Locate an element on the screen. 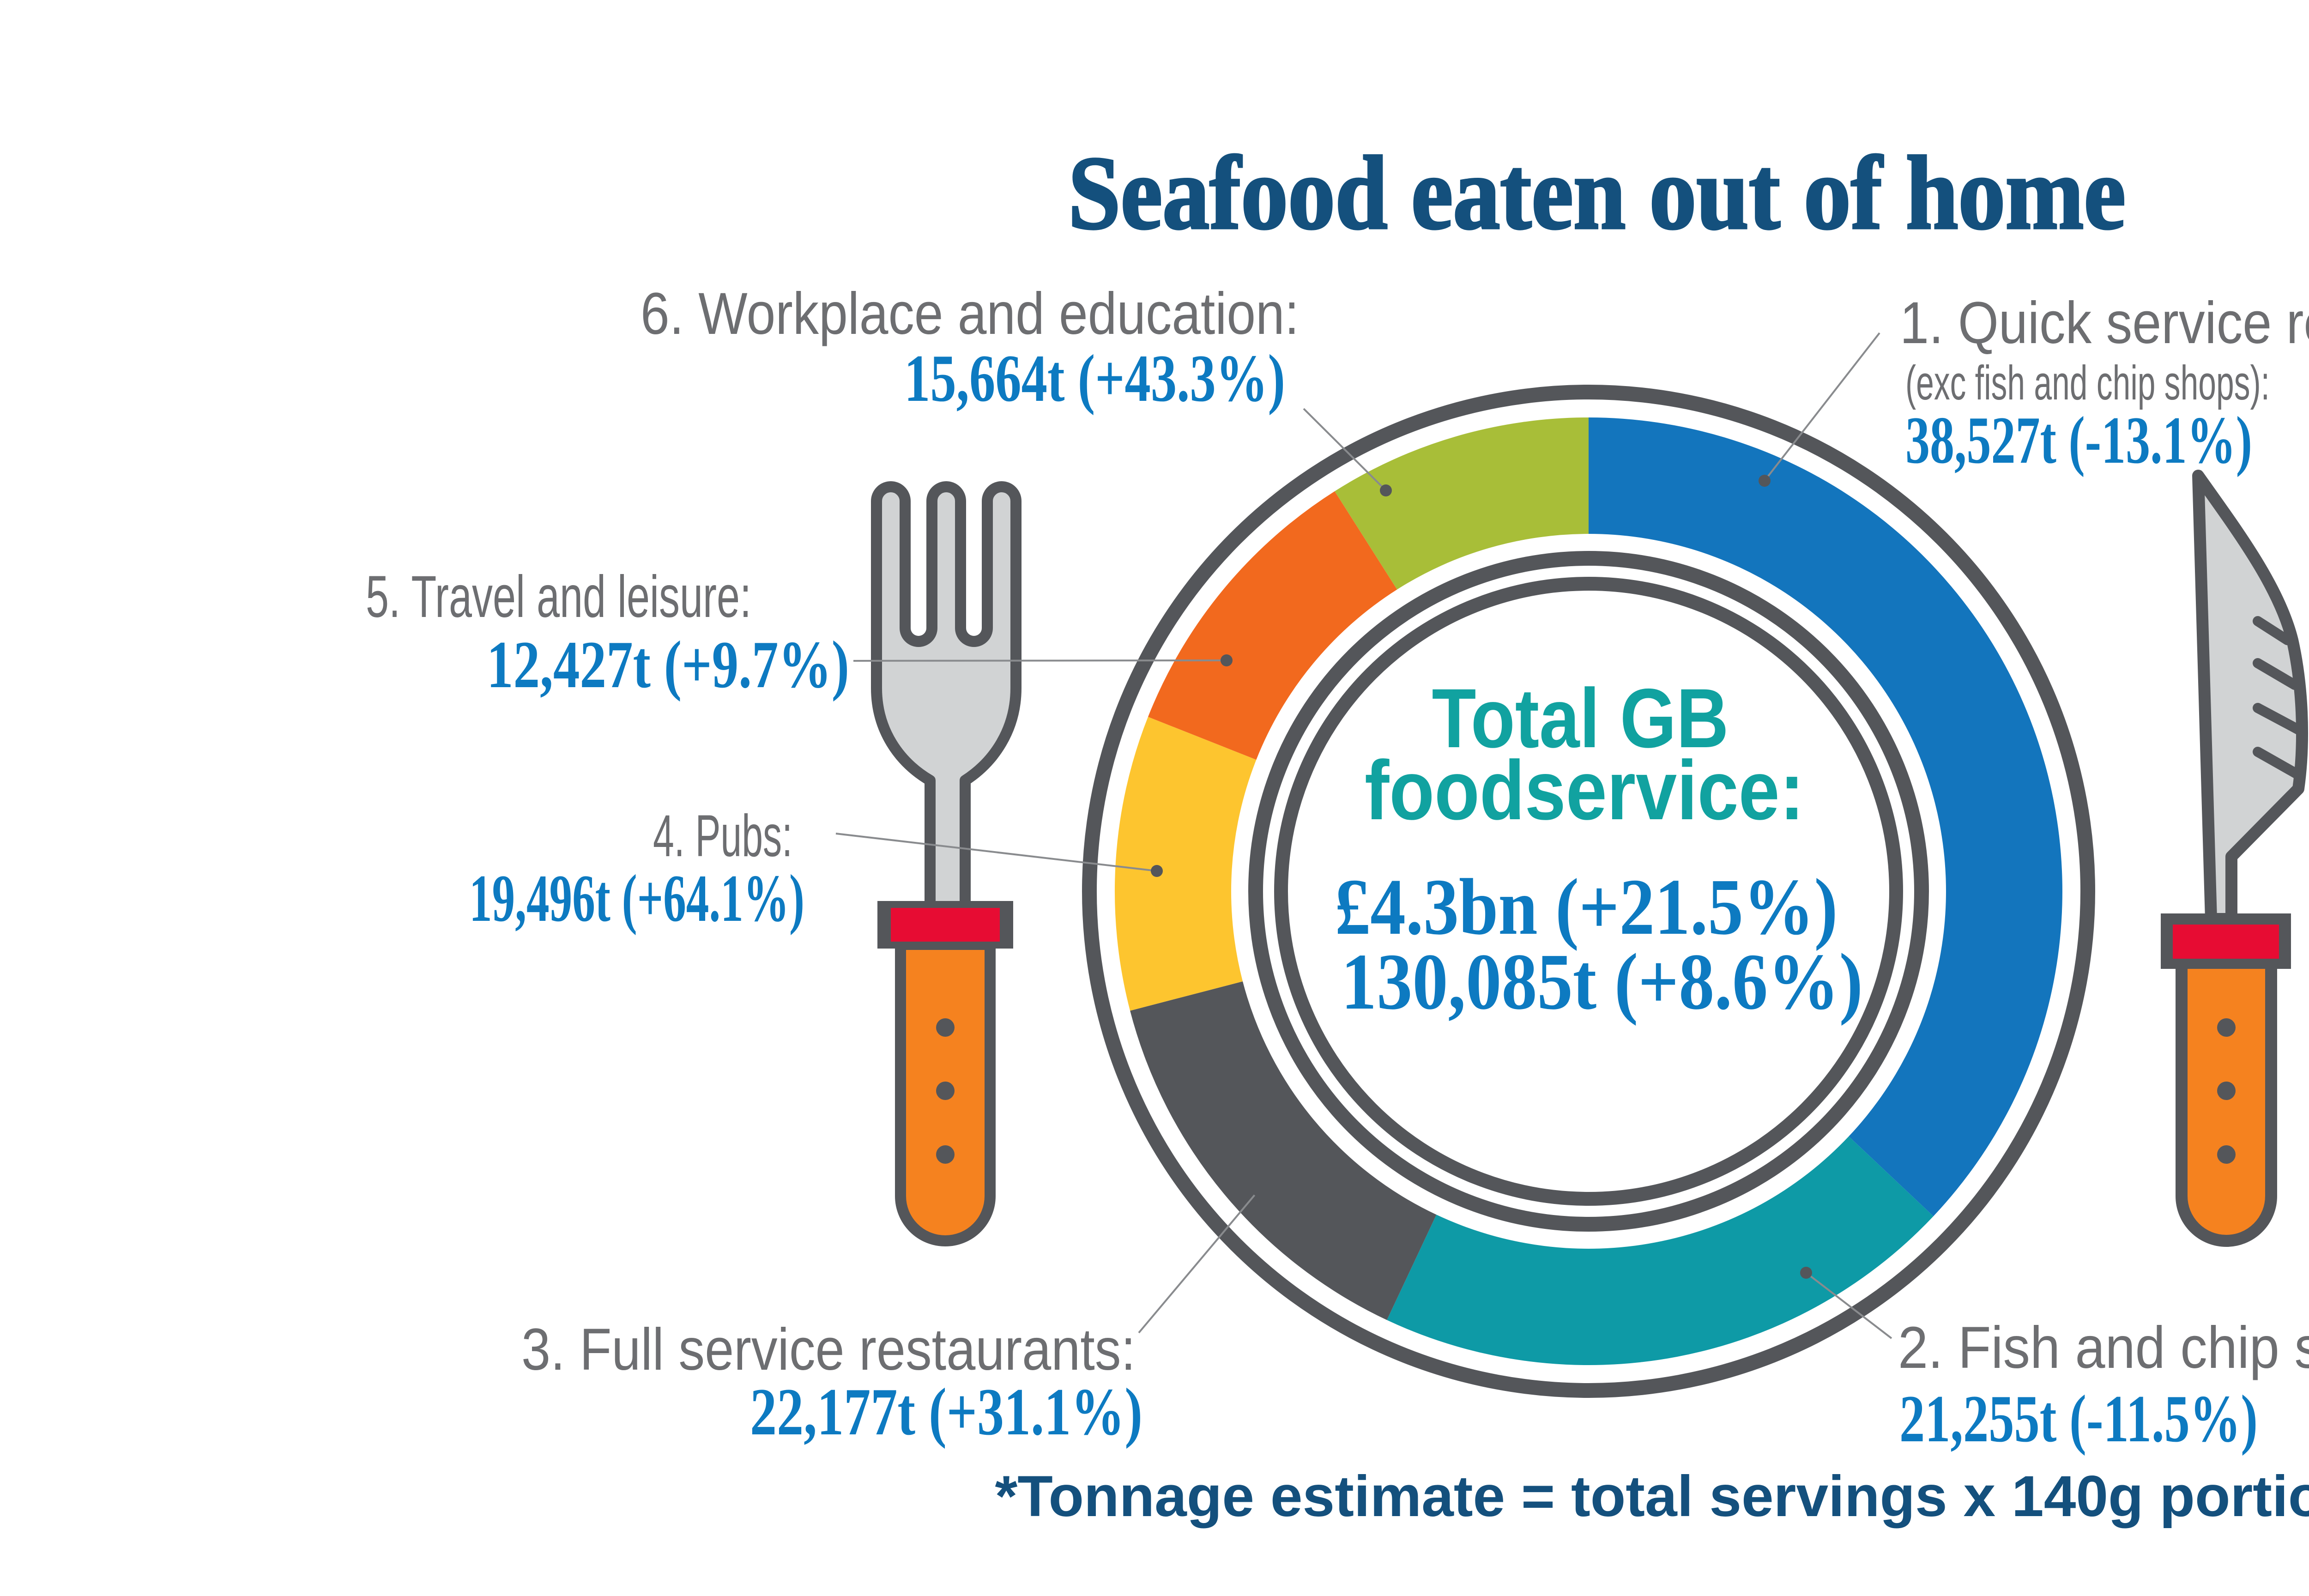 Image resolution: width=2309 pixels, height=1596 pixels. svg-text: 21,255t (-11.5%) is located at coordinates (2078, 1418).